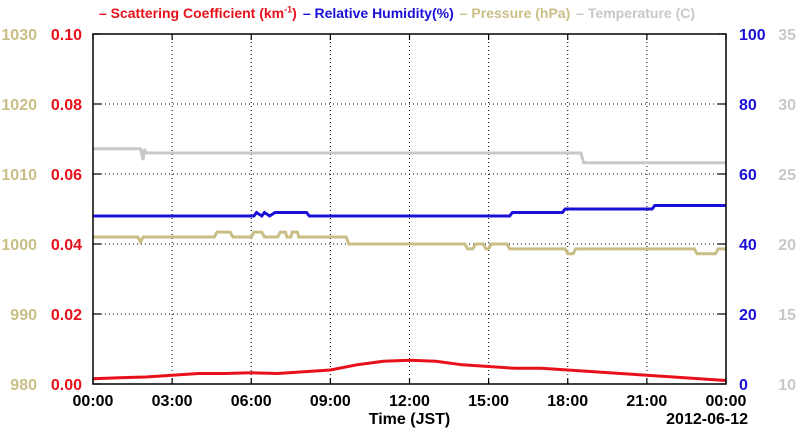 This screenshot has width=800, height=434. Describe the element at coordinates (23, 385) in the screenshot. I see `pressure-tick-label: 980` at that location.